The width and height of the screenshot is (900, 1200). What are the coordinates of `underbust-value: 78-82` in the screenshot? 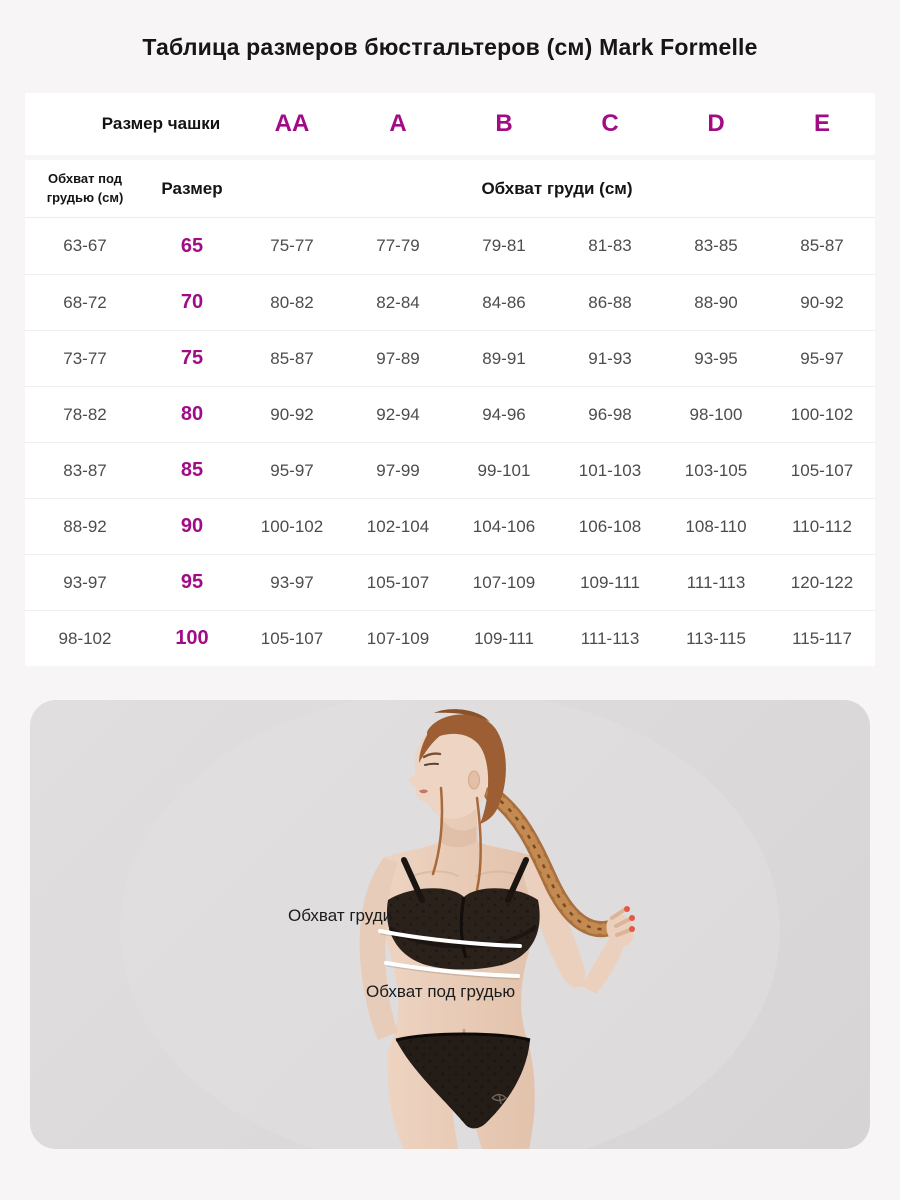 It's located at (85, 414).